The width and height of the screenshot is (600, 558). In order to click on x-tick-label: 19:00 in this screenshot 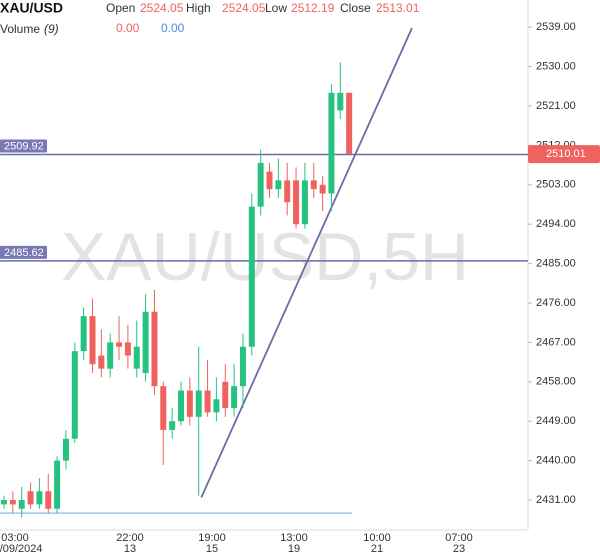, I will do `click(212, 538)`.